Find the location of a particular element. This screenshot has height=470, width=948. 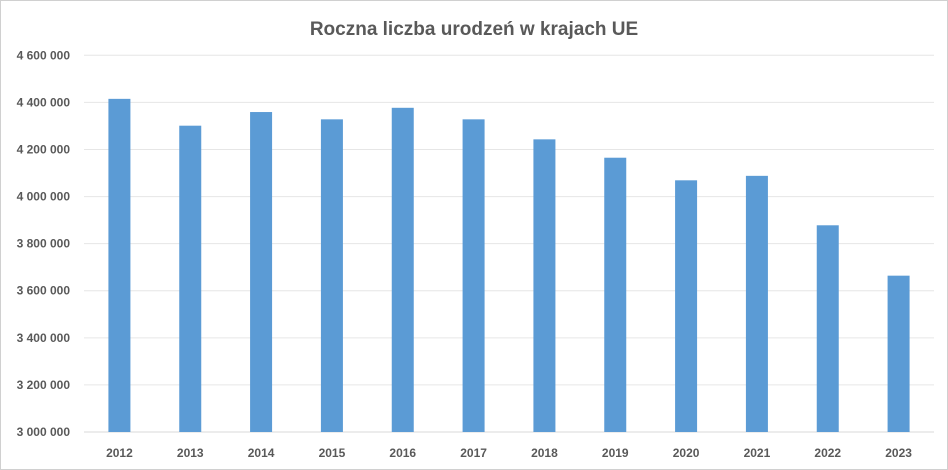

bar-2018 is located at coordinates (544, 285).